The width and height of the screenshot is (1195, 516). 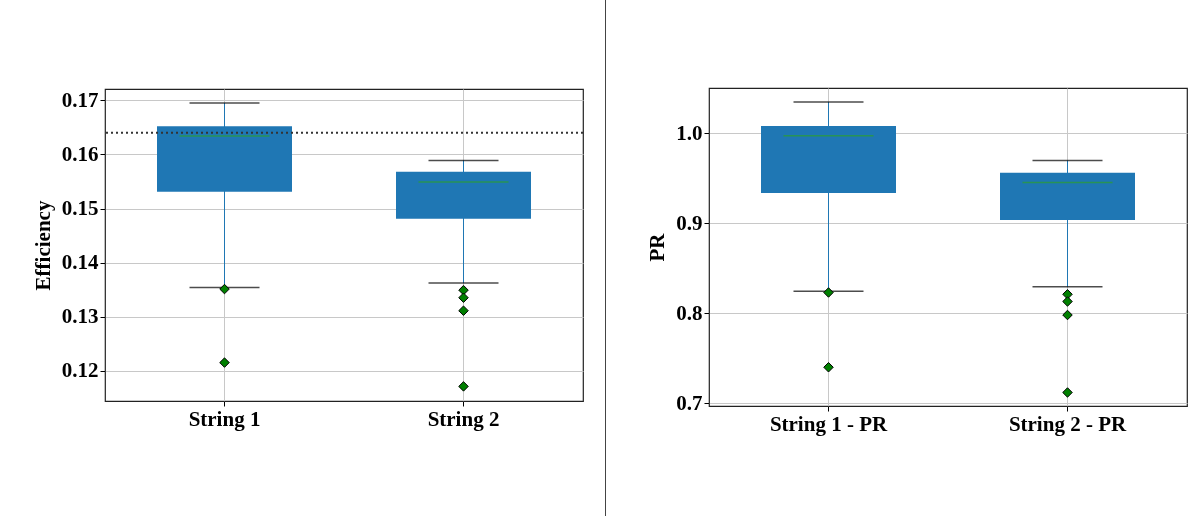 What do you see at coordinates (689, 132) in the screenshot?
I see `y-tick-label: 1.0` at bounding box center [689, 132].